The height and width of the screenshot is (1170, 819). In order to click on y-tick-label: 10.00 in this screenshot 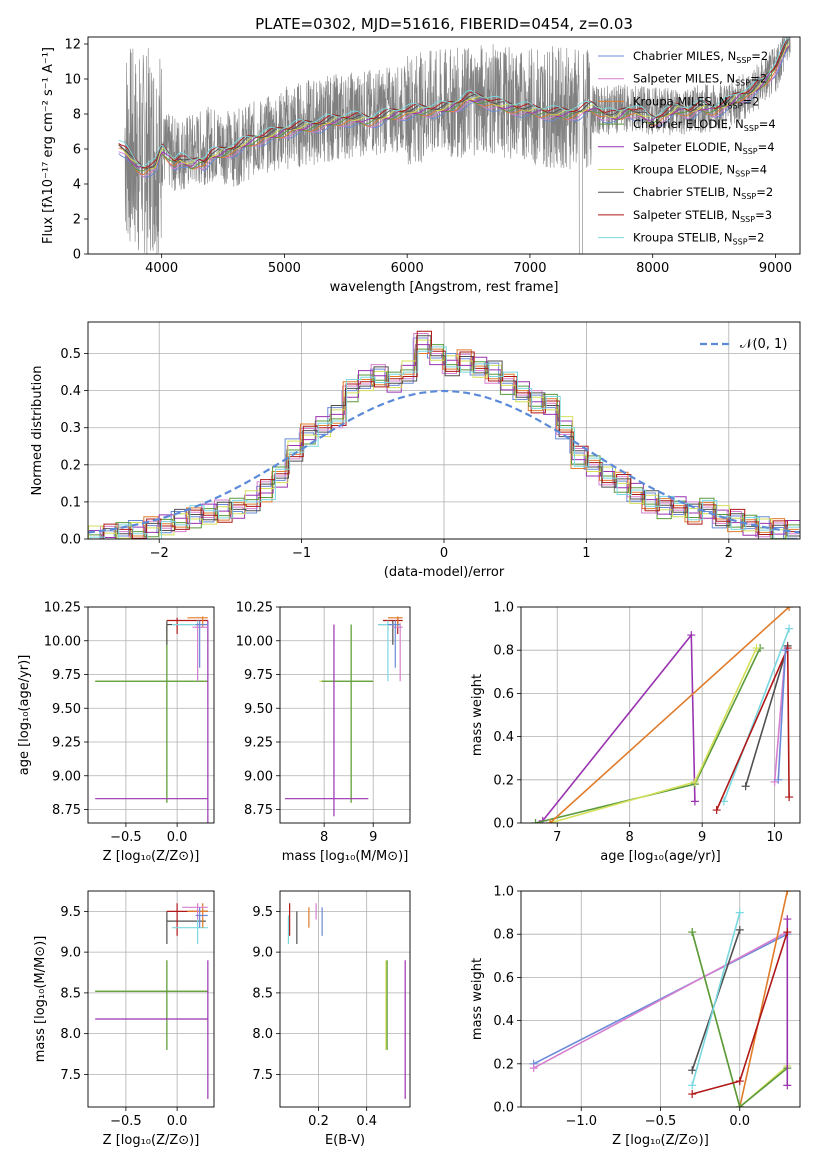, I will do `click(254, 641)`.